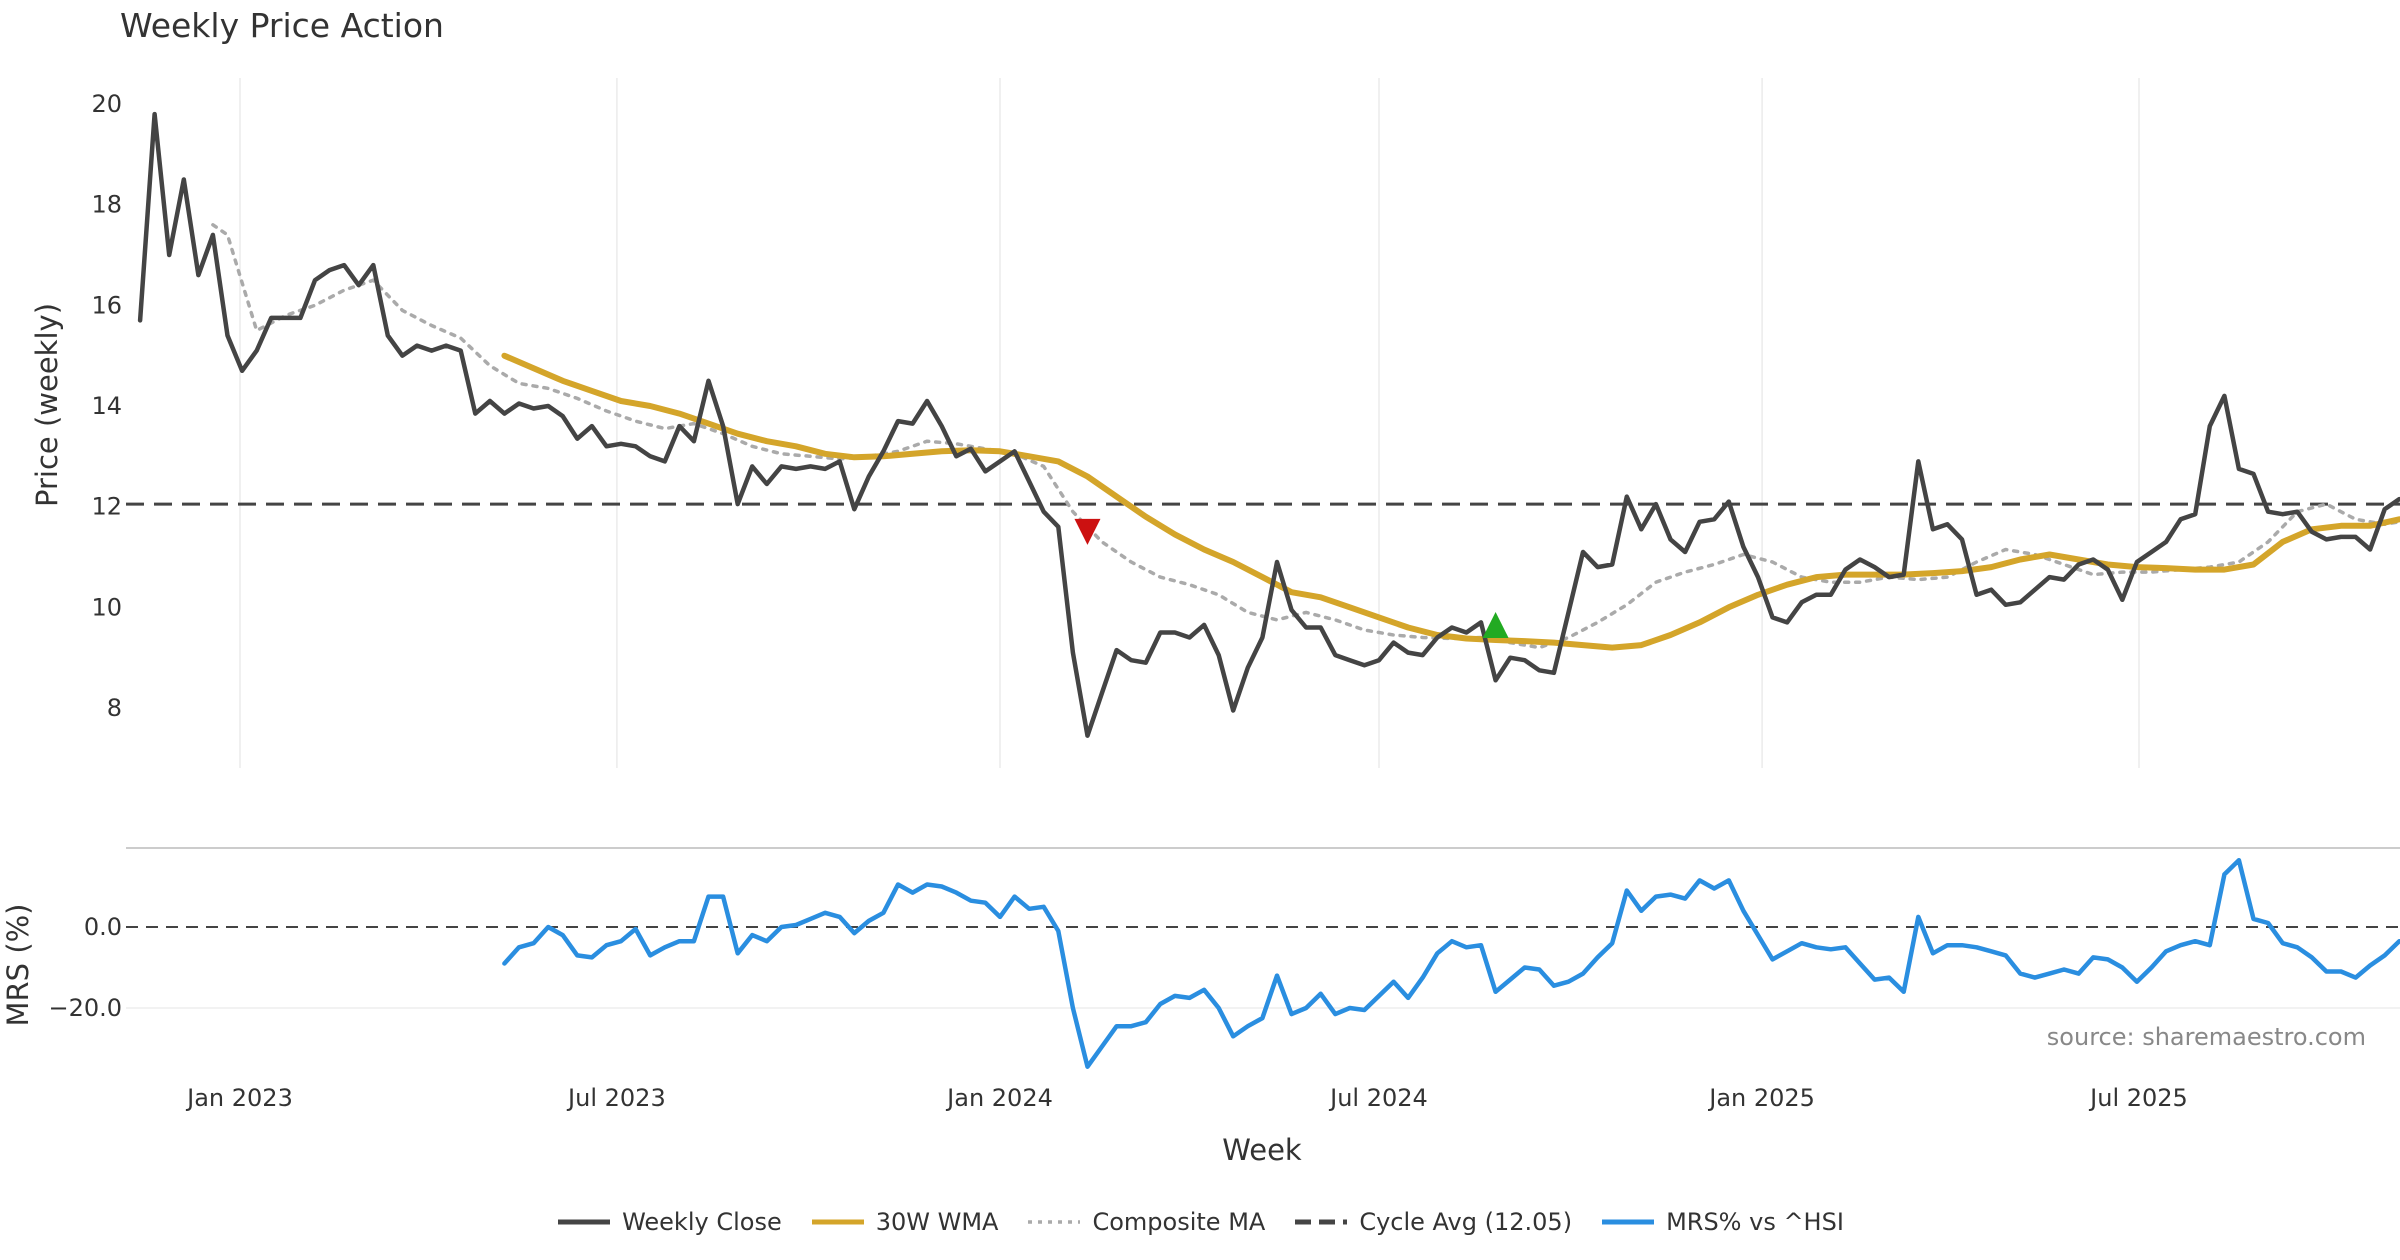 This screenshot has height=1260, width=2400. Describe the element at coordinates (2138, 1098) in the screenshot. I see `x-tick-label: Jul 2025` at that location.